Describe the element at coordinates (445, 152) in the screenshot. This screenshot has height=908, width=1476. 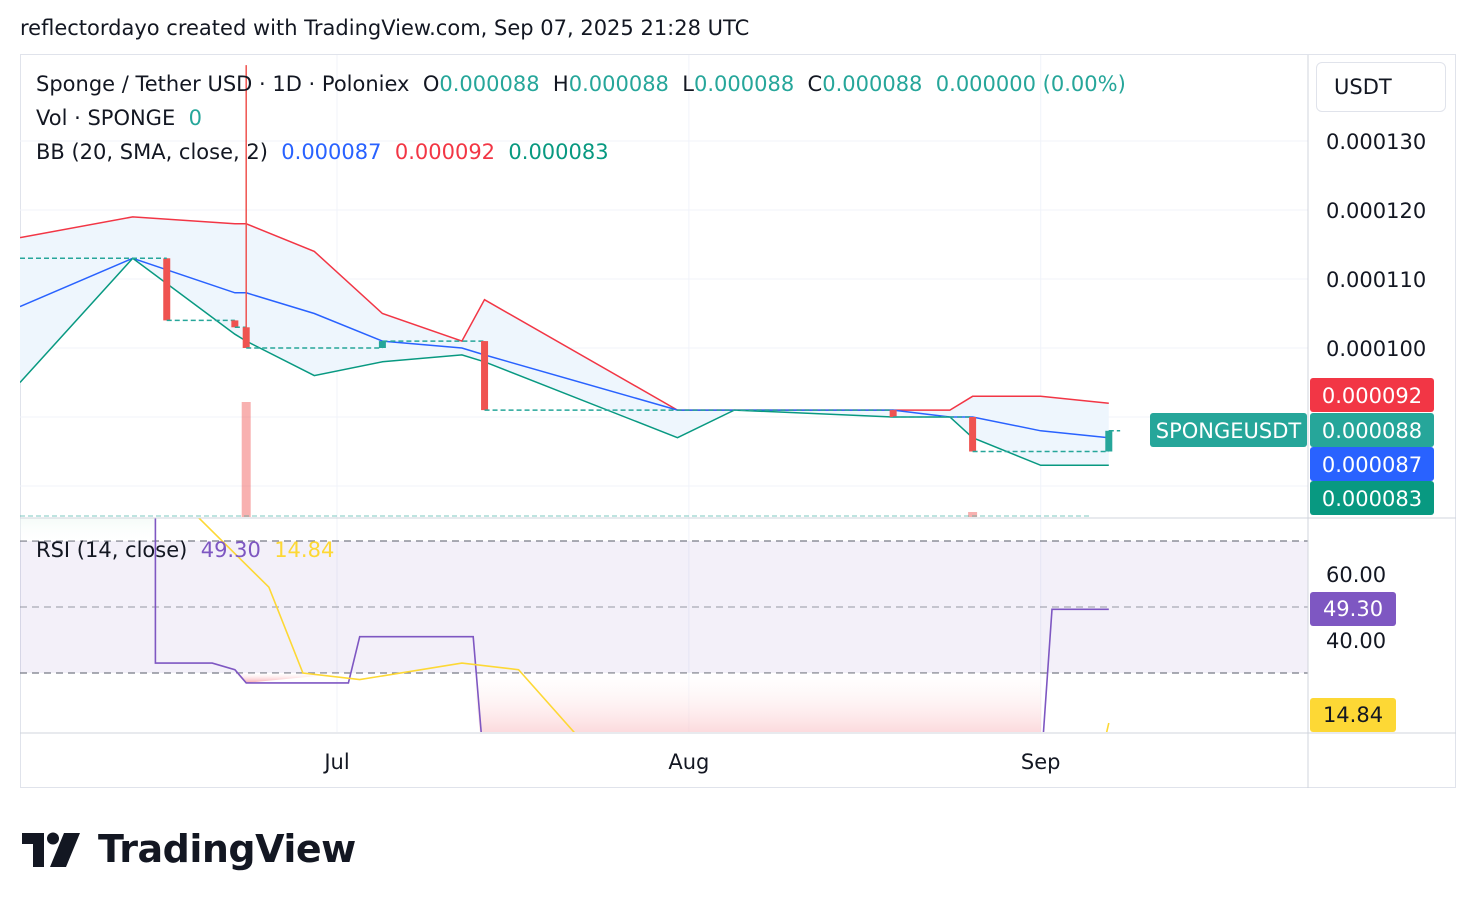
I see `bb-upper-value: 0.000092` at that location.